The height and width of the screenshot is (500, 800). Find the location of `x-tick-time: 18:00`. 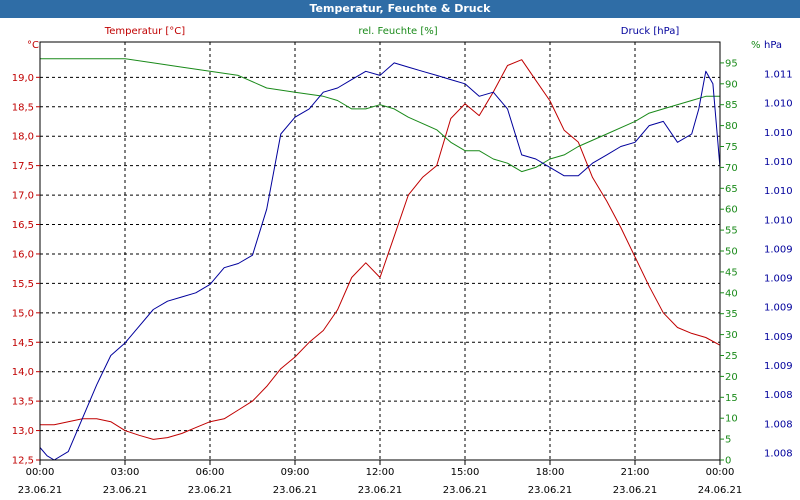

x-tick-time: 18:00 is located at coordinates (550, 472).